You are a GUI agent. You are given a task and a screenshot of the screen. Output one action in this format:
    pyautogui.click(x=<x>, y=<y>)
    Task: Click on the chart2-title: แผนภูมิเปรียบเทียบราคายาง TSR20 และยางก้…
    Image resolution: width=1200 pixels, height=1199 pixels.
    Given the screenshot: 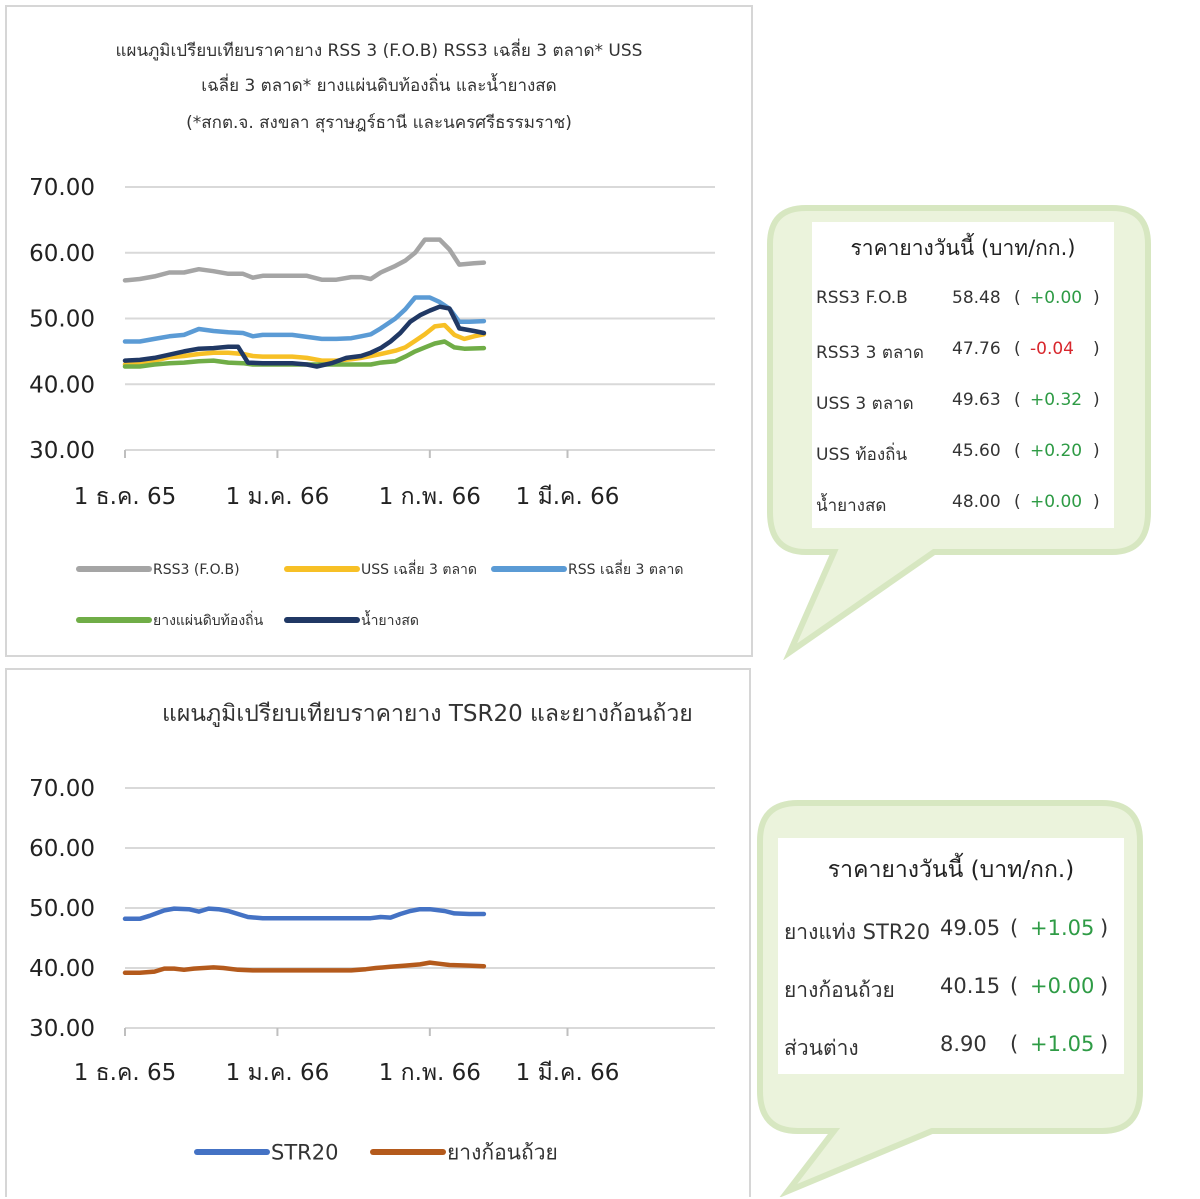 What is the action you would take?
    pyautogui.click(x=427, y=714)
    